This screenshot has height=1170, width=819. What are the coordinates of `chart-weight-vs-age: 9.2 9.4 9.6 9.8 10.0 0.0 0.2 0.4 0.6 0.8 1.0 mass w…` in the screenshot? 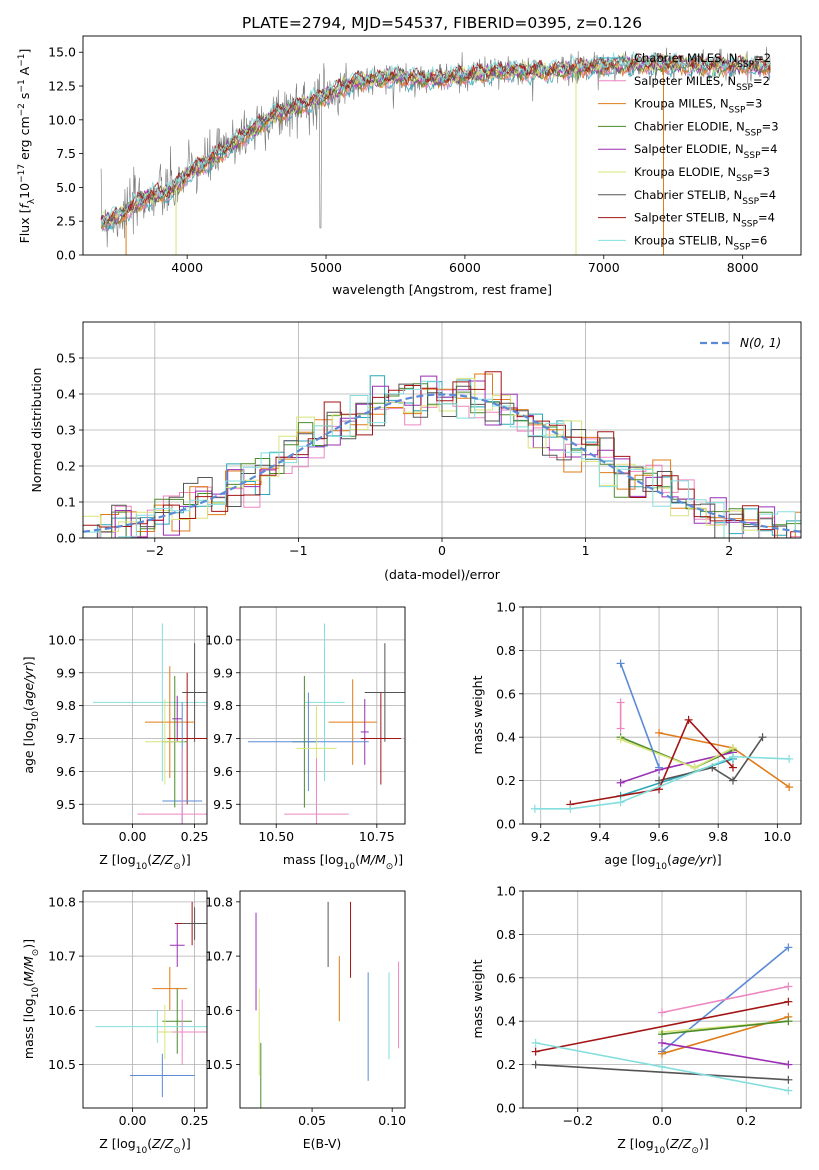 It's located at (636, 736).